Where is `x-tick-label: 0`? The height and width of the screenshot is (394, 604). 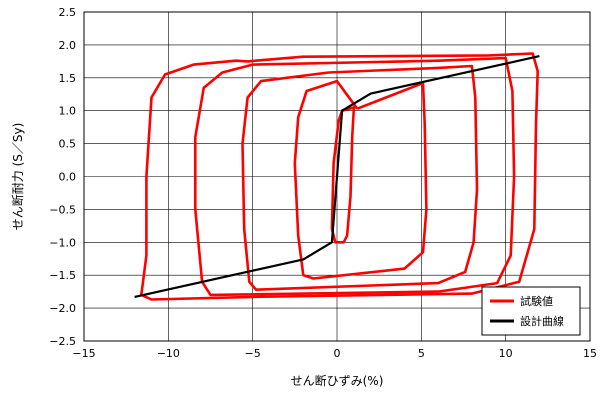 x-tick-label: 0 is located at coordinates (337, 353).